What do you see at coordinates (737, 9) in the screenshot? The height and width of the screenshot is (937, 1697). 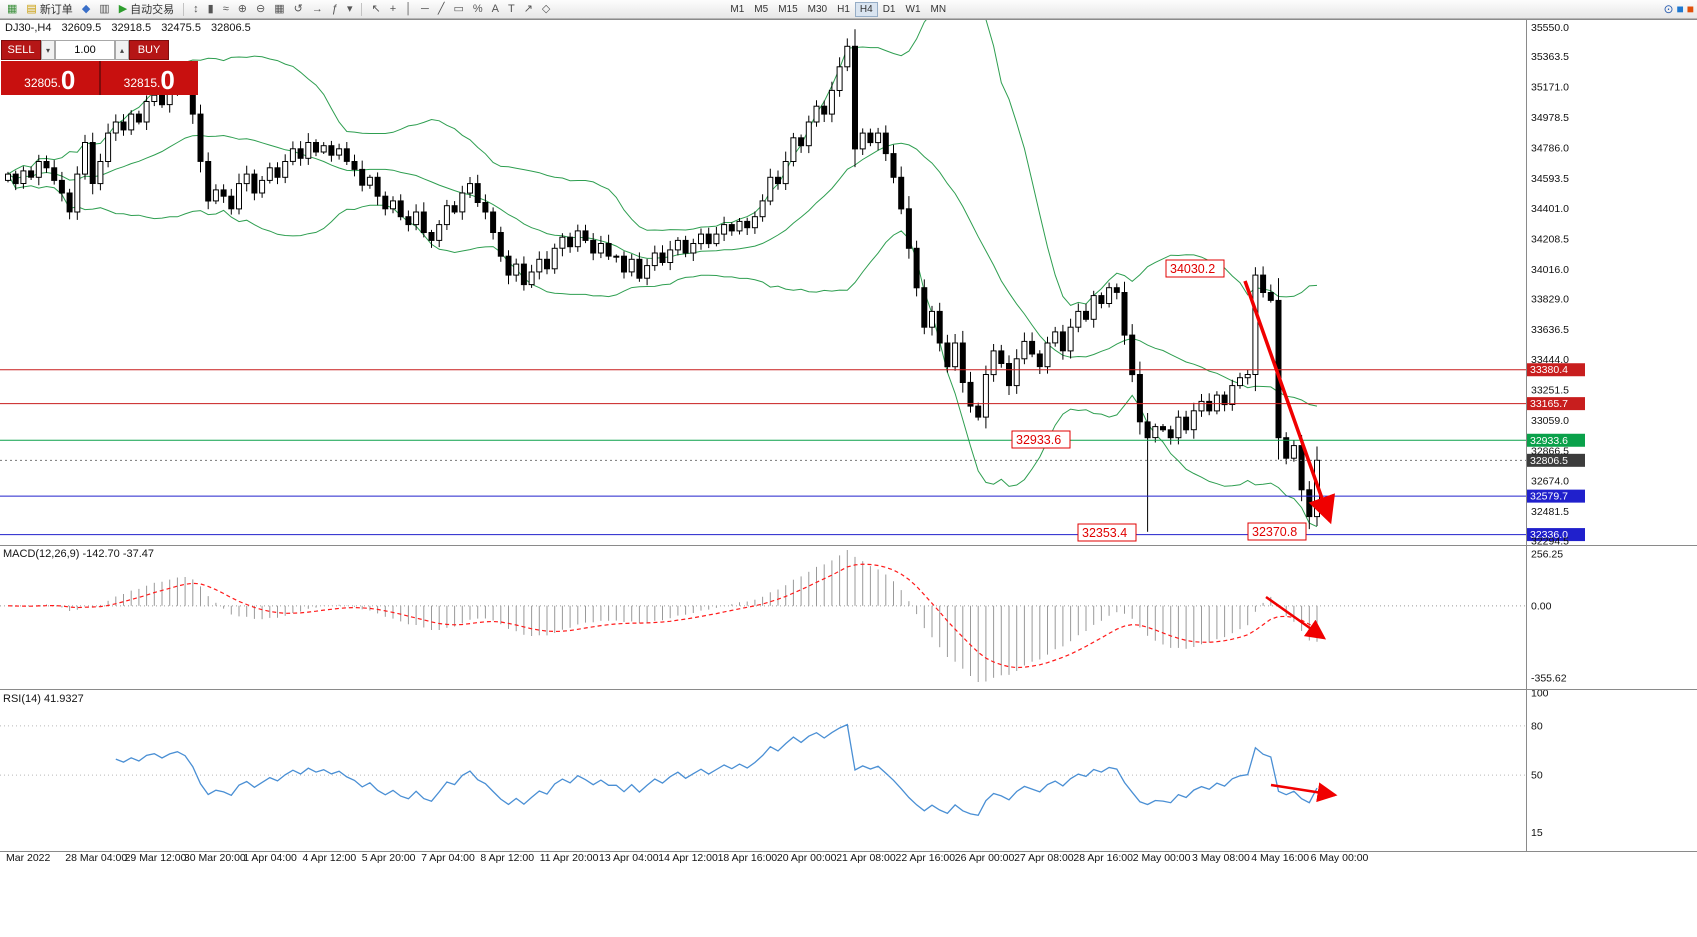 I see `timeframe-m1-button: M1` at bounding box center [737, 9].